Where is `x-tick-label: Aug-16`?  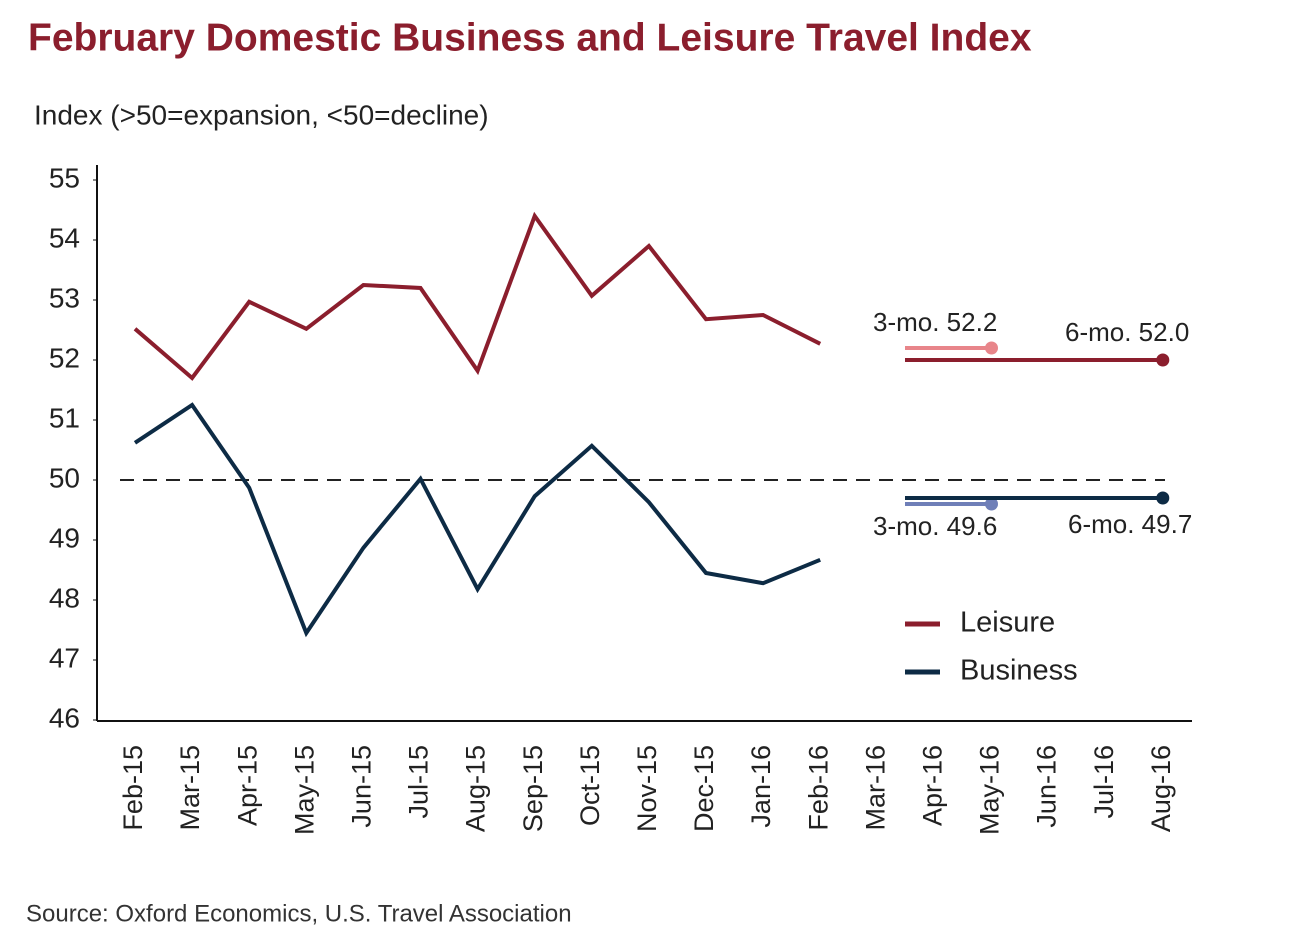
x-tick-label: Aug-16 is located at coordinates (1161, 788).